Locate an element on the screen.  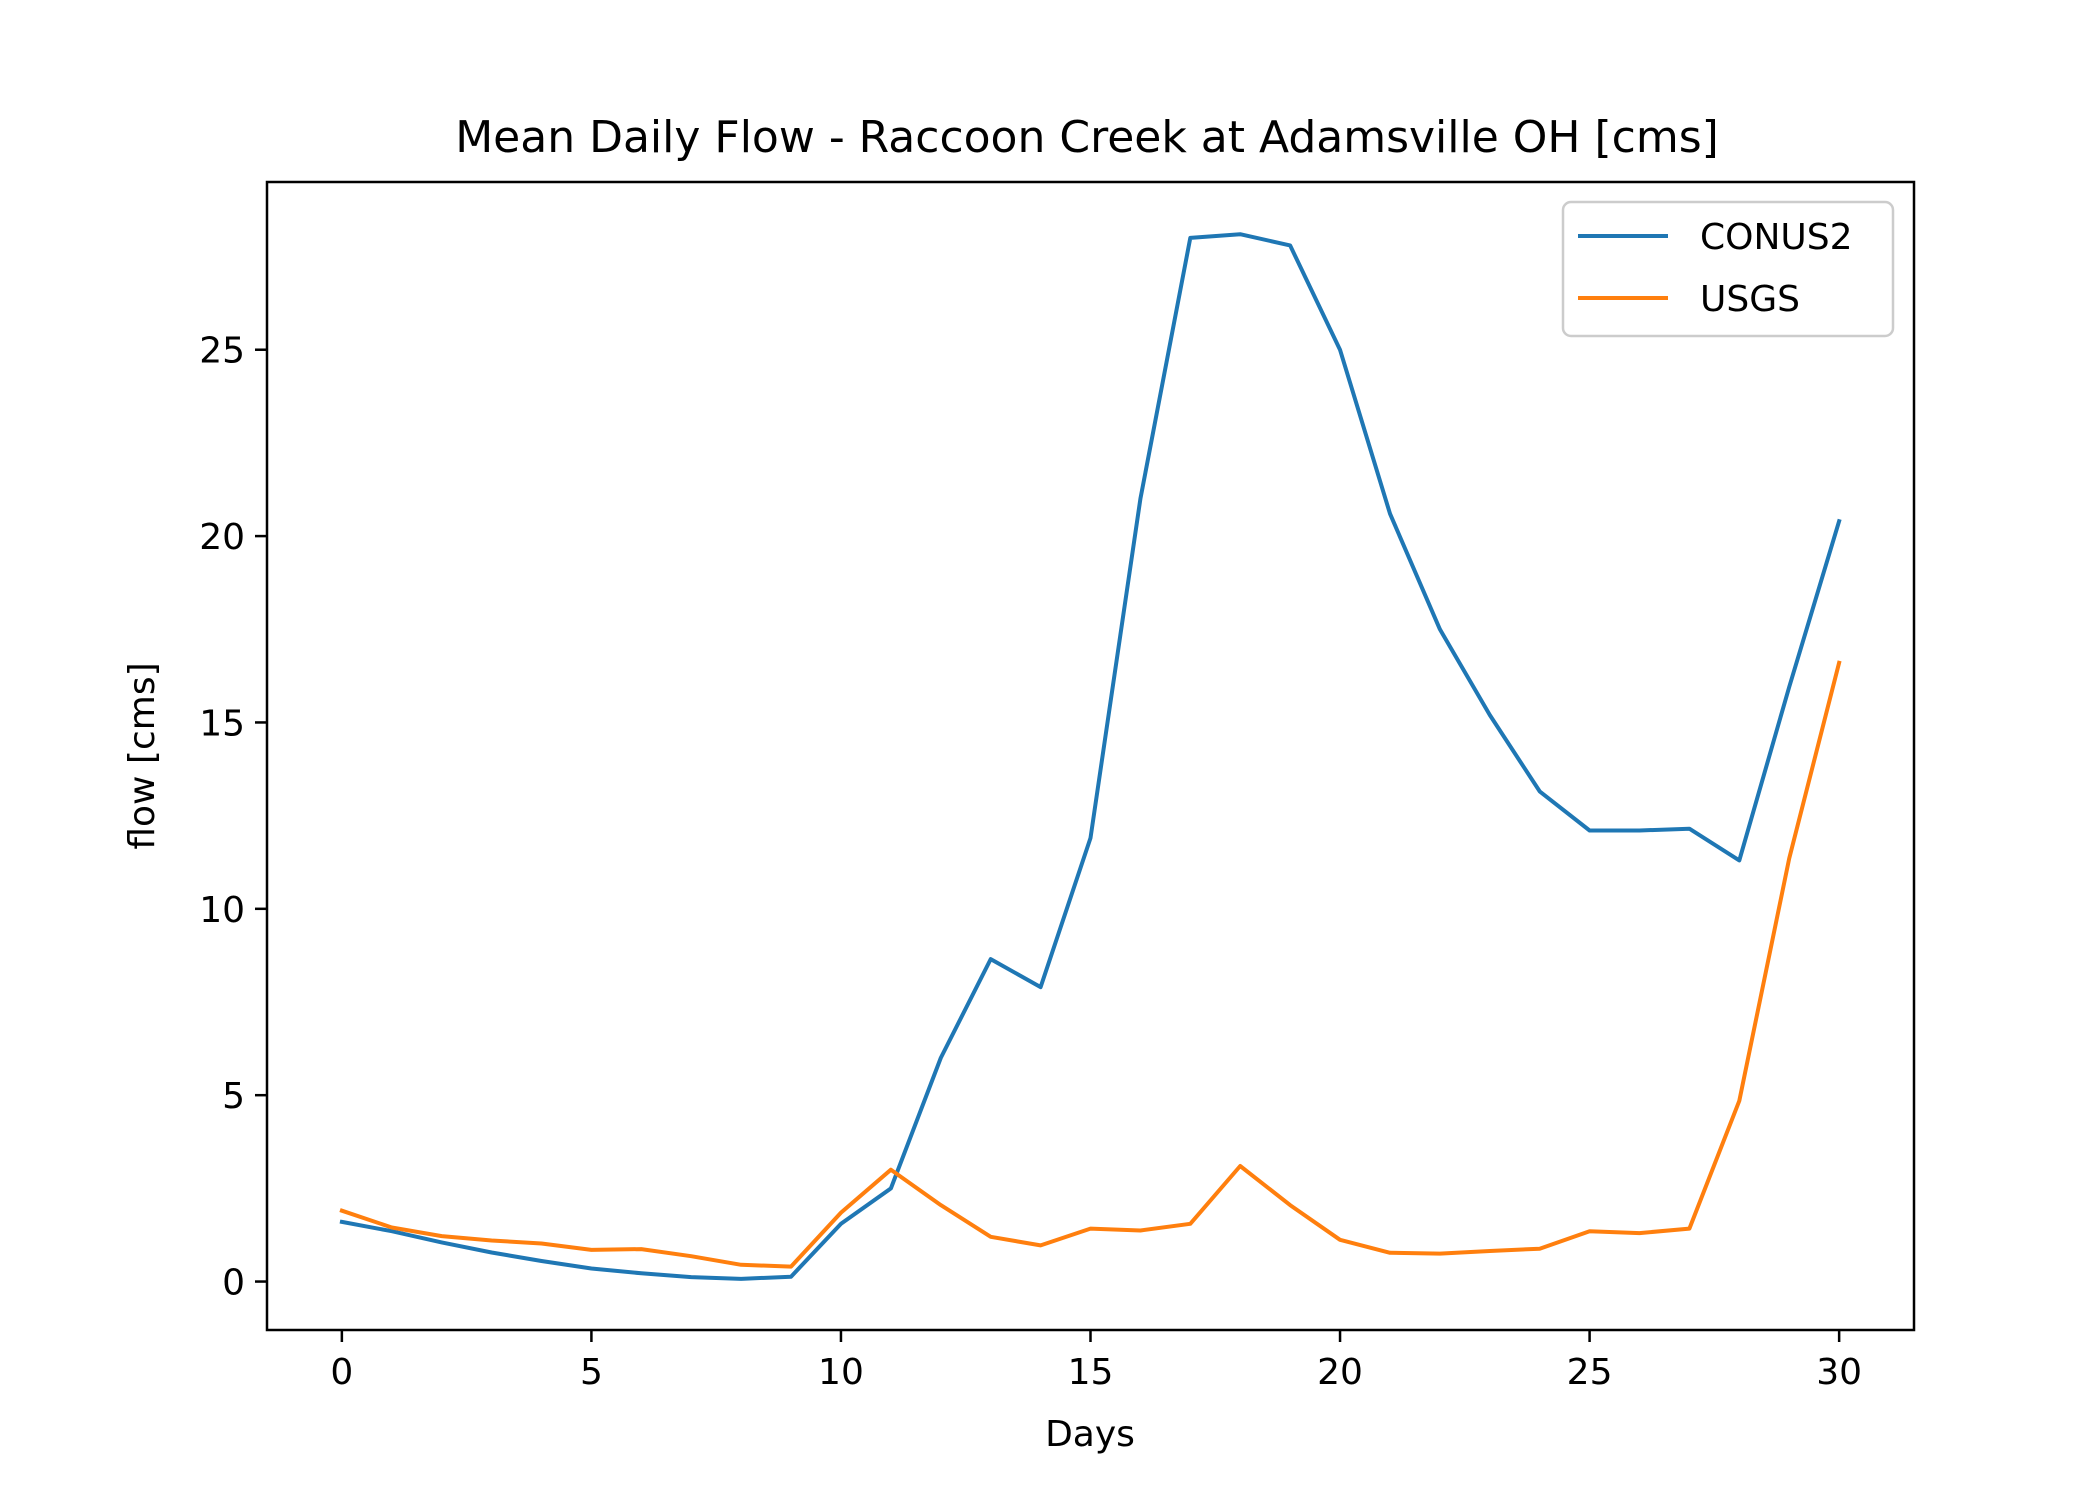
x-tick-label: 5 is located at coordinates (591, 1372).